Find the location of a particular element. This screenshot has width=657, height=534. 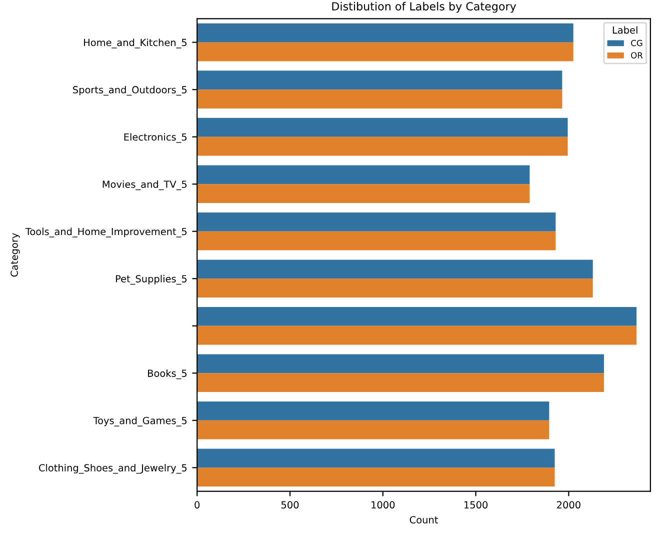

x-tick-label: 0 is located at coordinates (197, 505).